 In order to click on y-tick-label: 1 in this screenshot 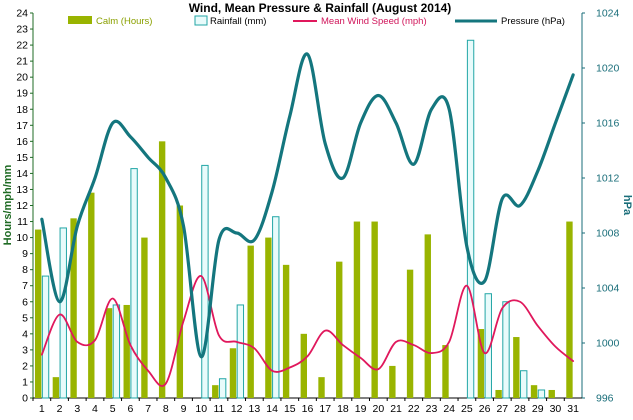, I will do `click(25, 382)`.